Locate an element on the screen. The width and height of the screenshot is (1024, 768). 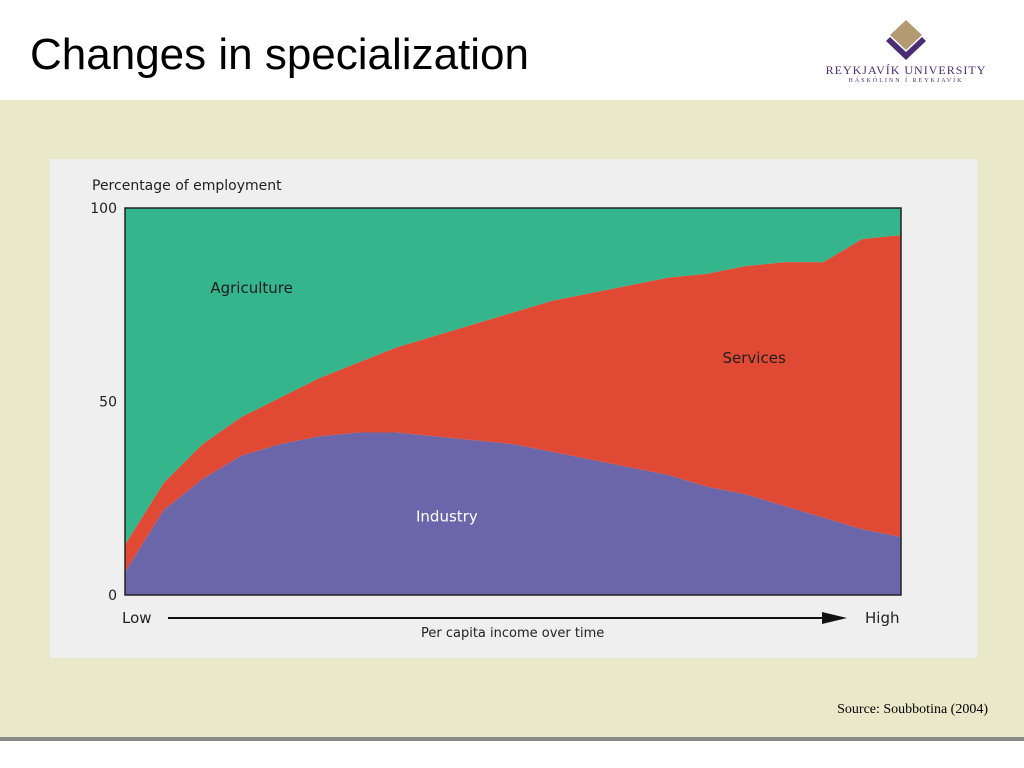
logo-name: REYKJAVÍK UNIVERSITY is located at coordinates (906, 70).